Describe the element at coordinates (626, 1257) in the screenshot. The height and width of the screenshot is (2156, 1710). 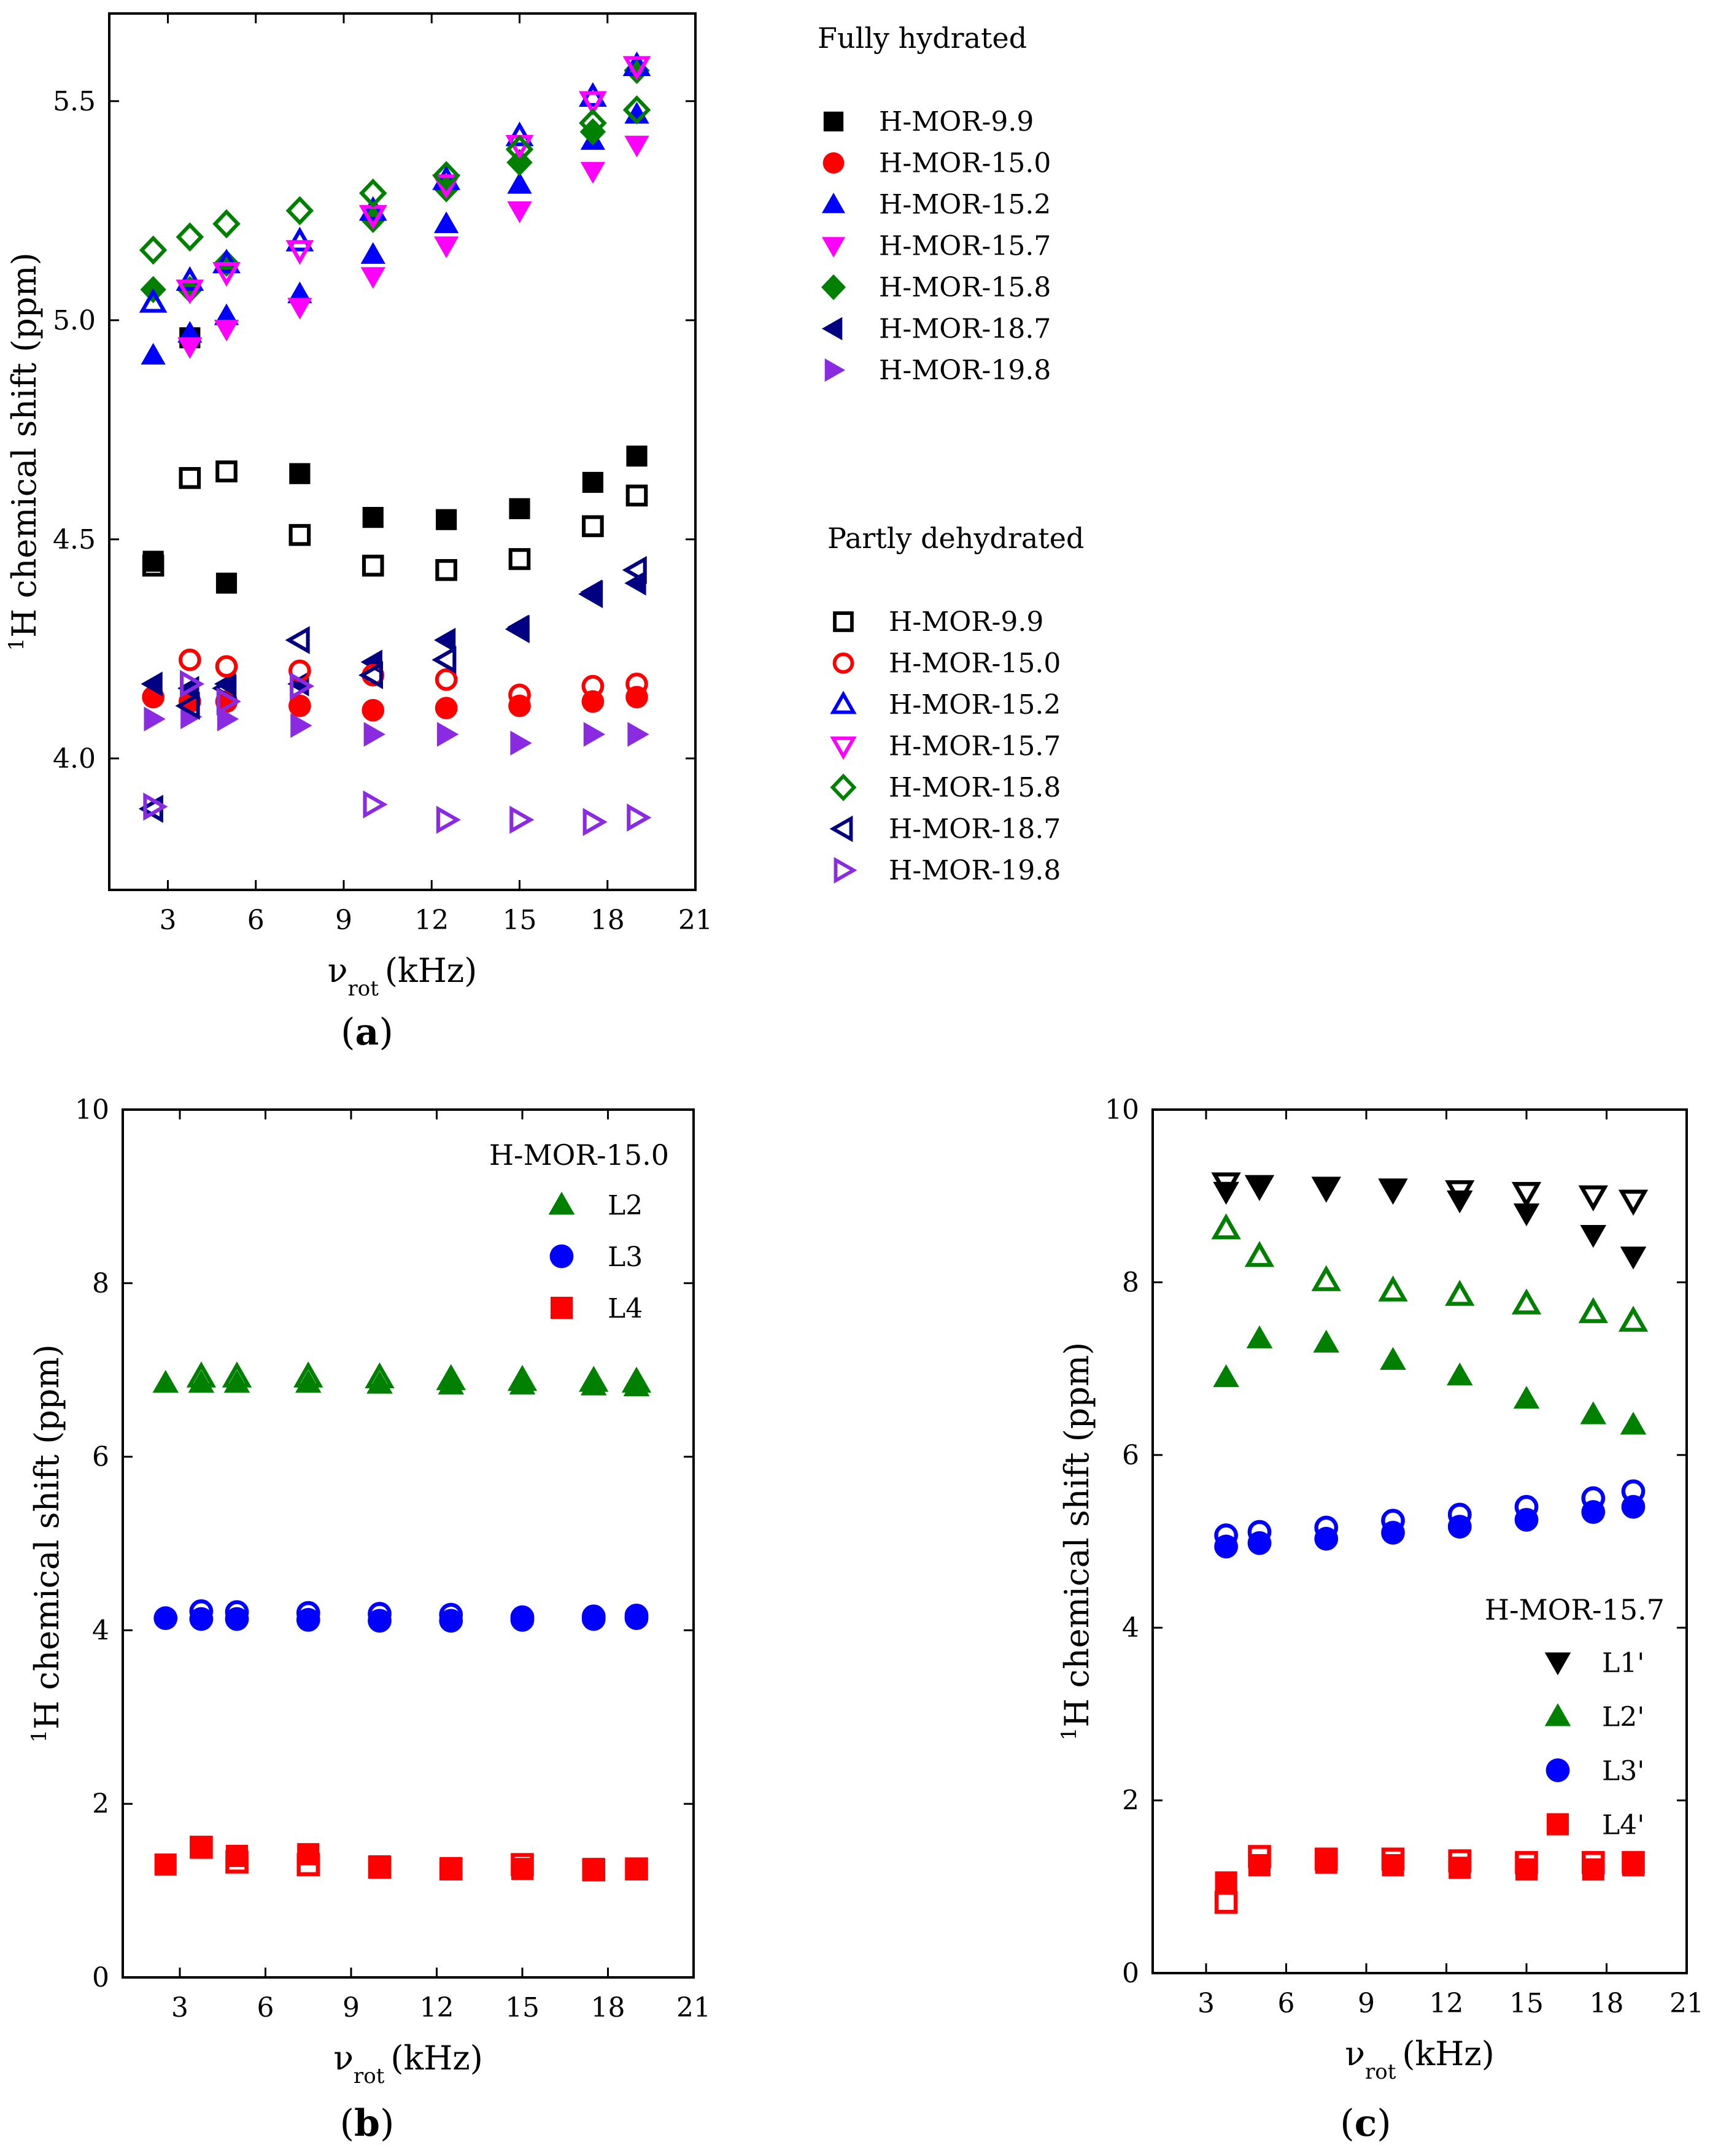
I see `legend-label: L3` at that location.